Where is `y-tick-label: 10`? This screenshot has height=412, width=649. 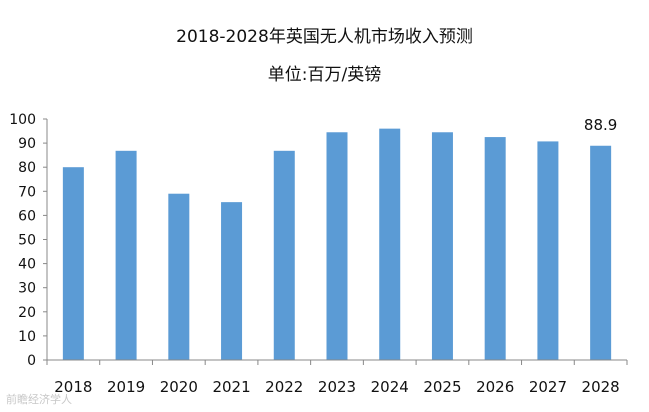 y-tick-label: 10 is located at coordinates (27, 337).